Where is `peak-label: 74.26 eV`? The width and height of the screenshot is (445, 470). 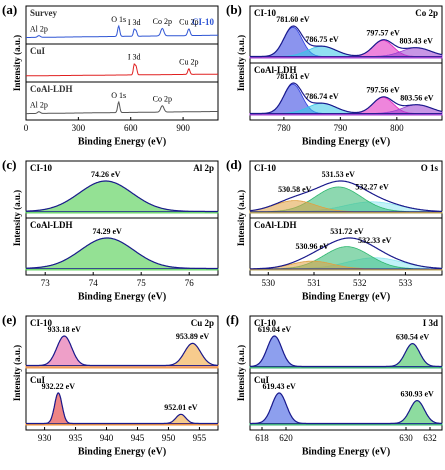 peak-label: 74.26 eV is located at coordinates (106, 174).